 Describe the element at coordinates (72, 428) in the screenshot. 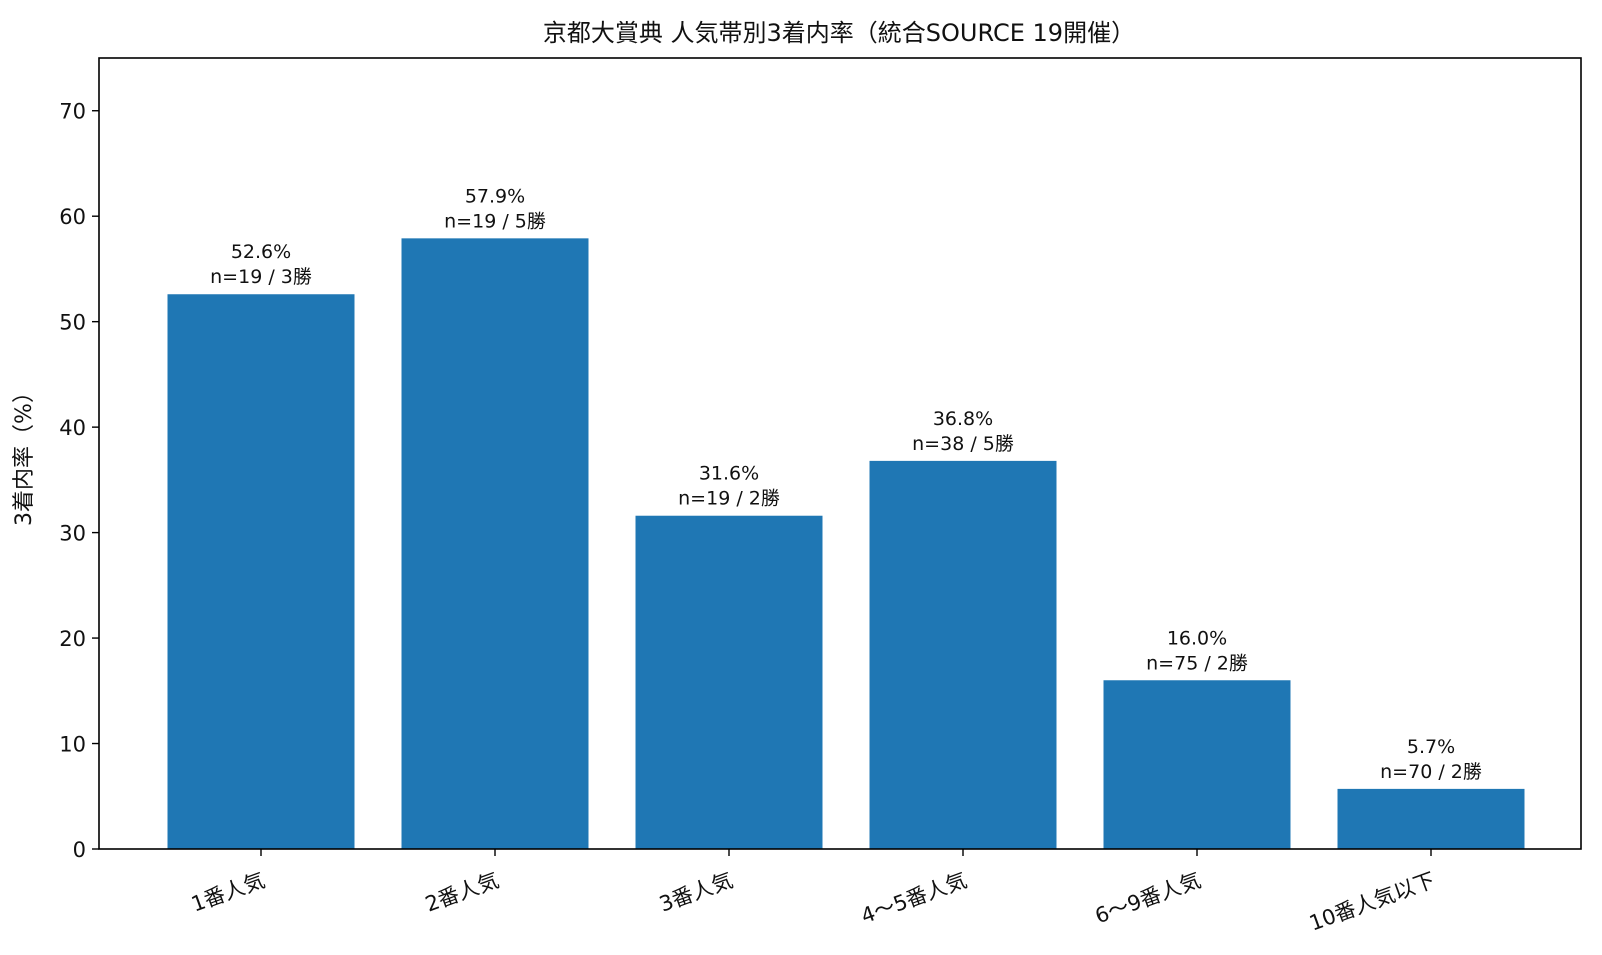

I see `y-tick-label: 40` at that location.